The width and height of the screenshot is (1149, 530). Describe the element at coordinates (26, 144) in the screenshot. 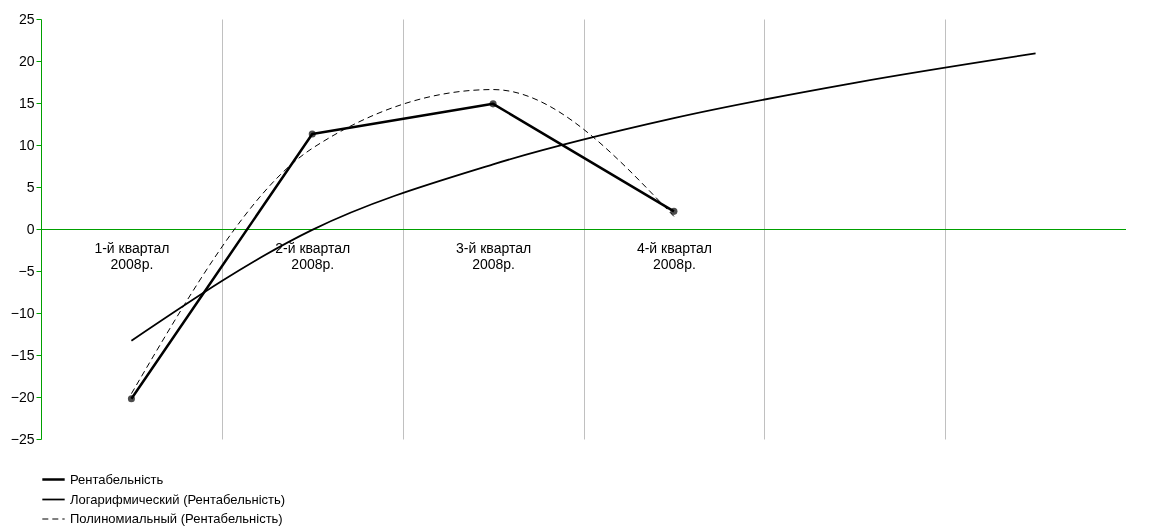

I see `y-tick-label: 10` at that location.